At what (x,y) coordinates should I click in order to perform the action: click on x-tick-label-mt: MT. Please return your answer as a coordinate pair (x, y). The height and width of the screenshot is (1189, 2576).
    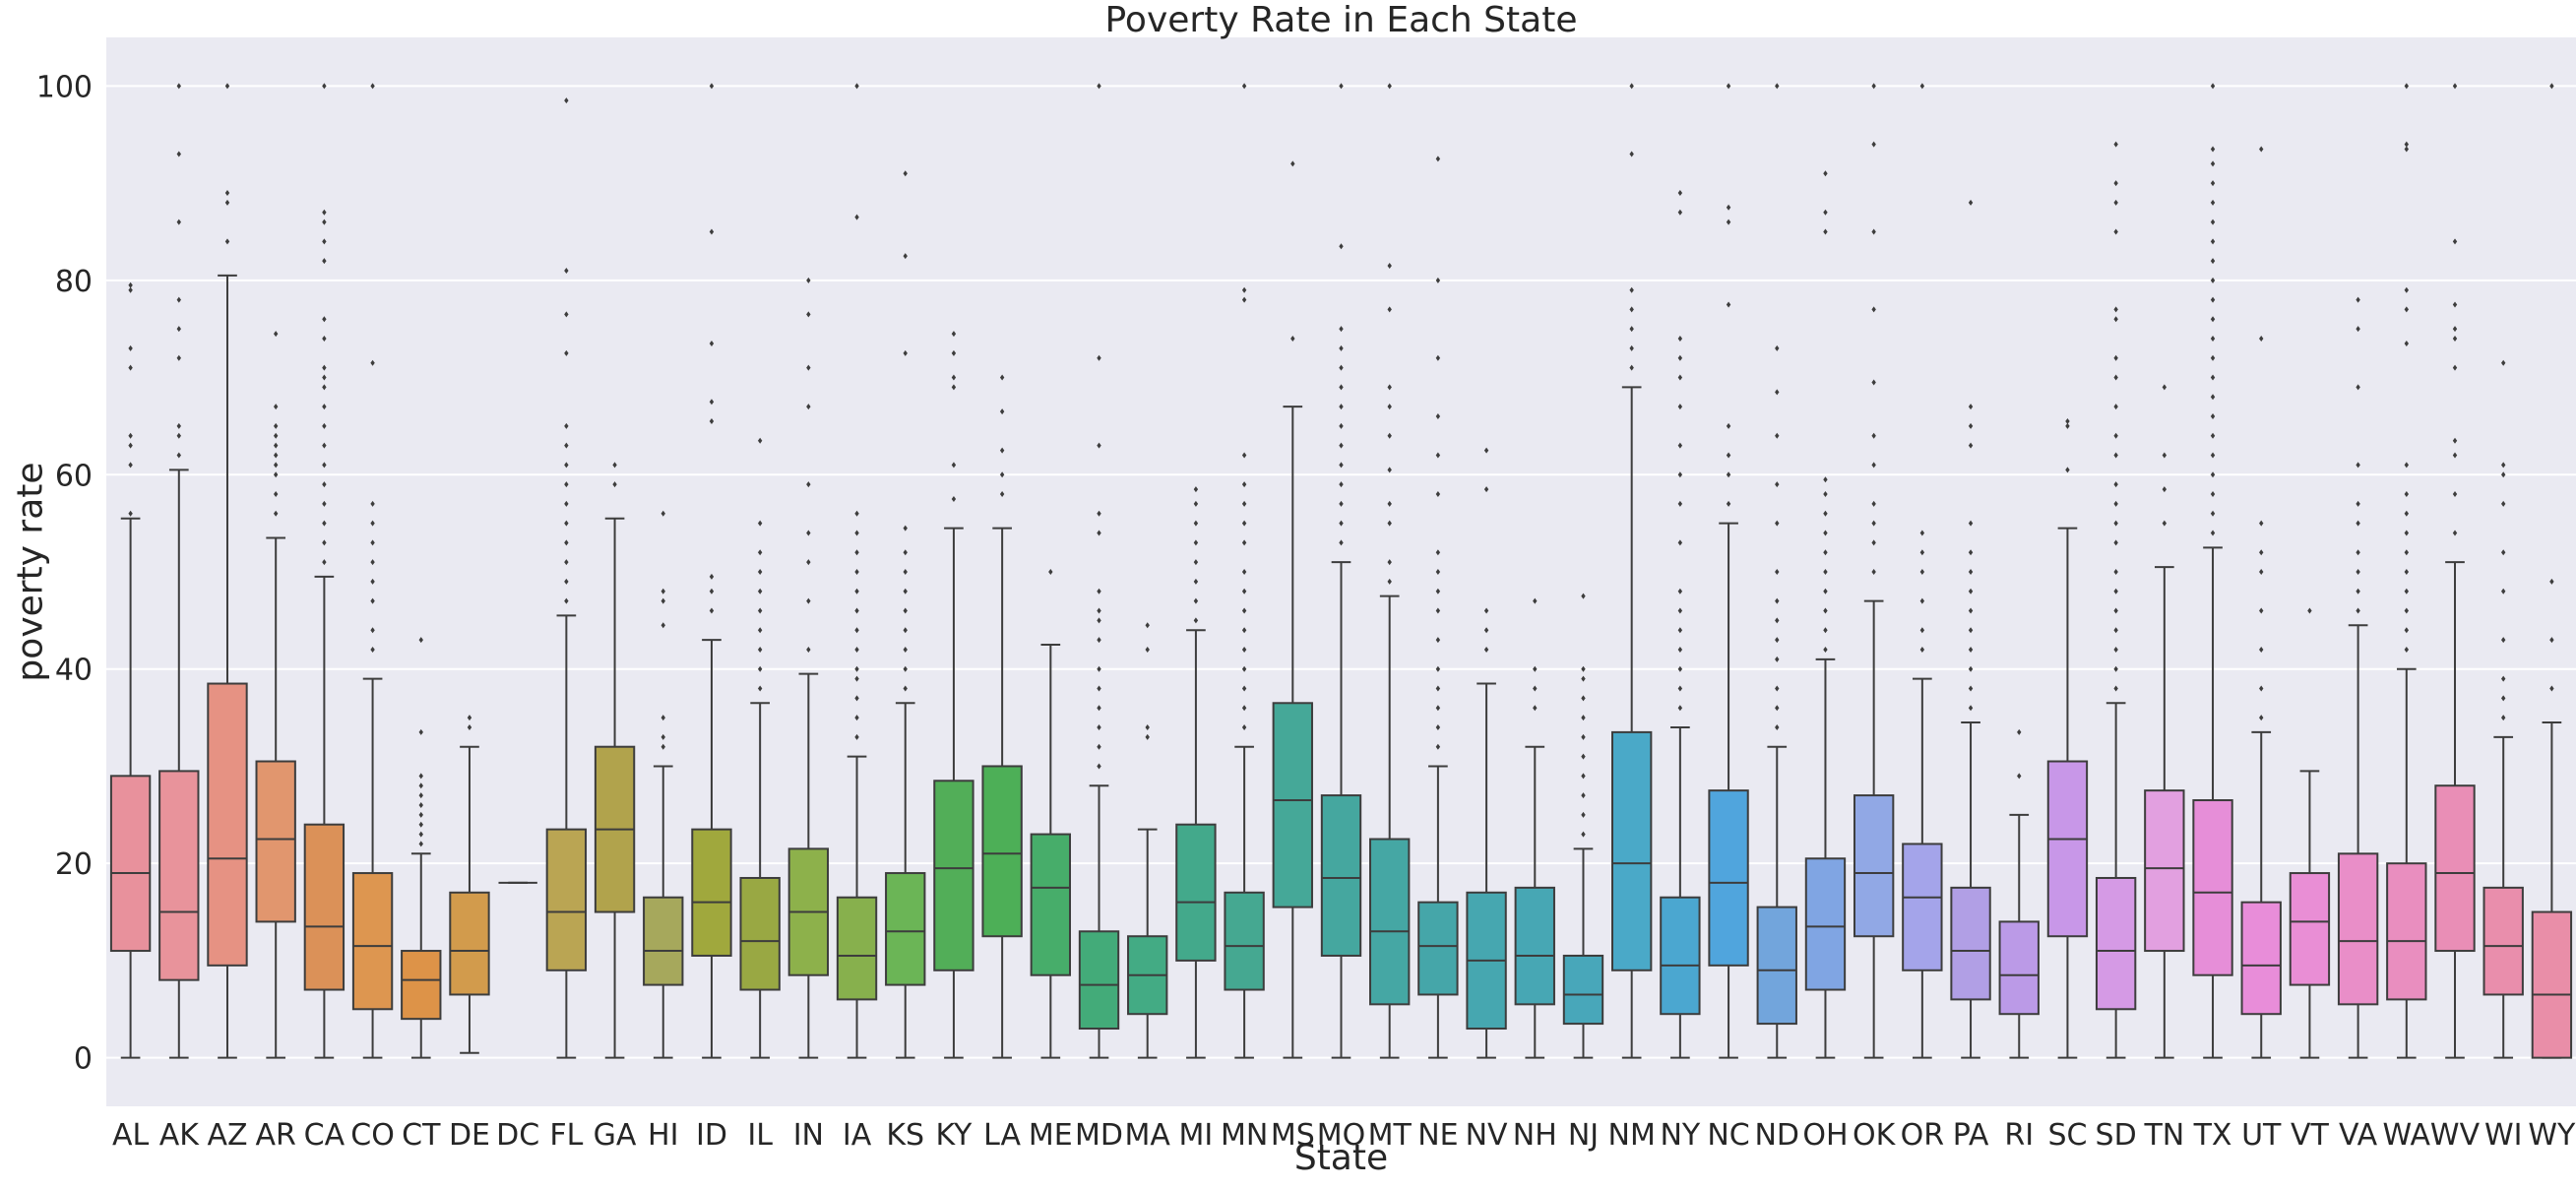
    Looking at the image, I should click on (1390, 1135).